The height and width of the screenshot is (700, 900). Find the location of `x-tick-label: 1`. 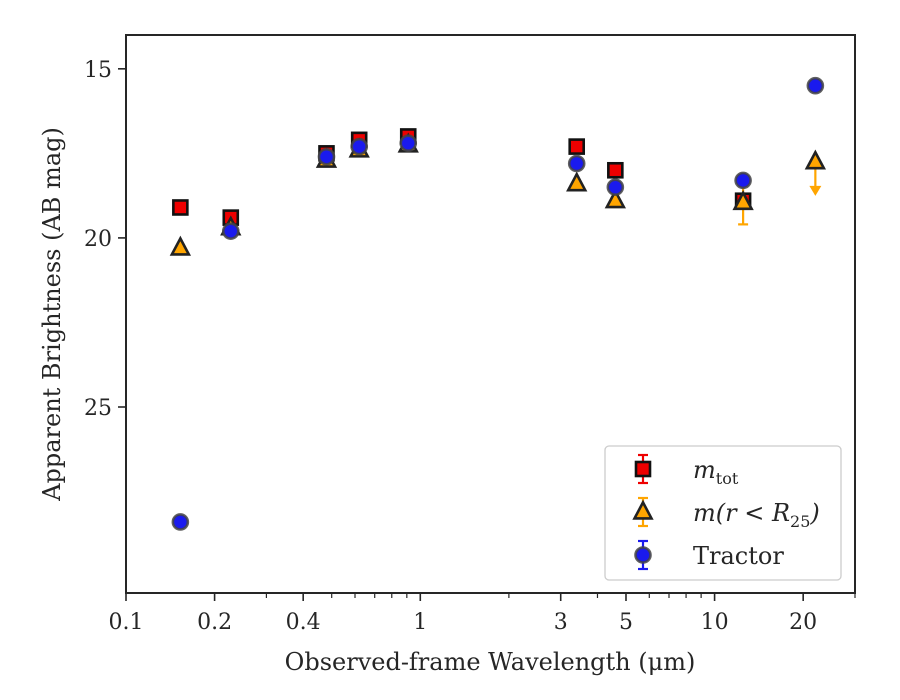

x-tick-label: 1 is located at coordinates (420, 622).